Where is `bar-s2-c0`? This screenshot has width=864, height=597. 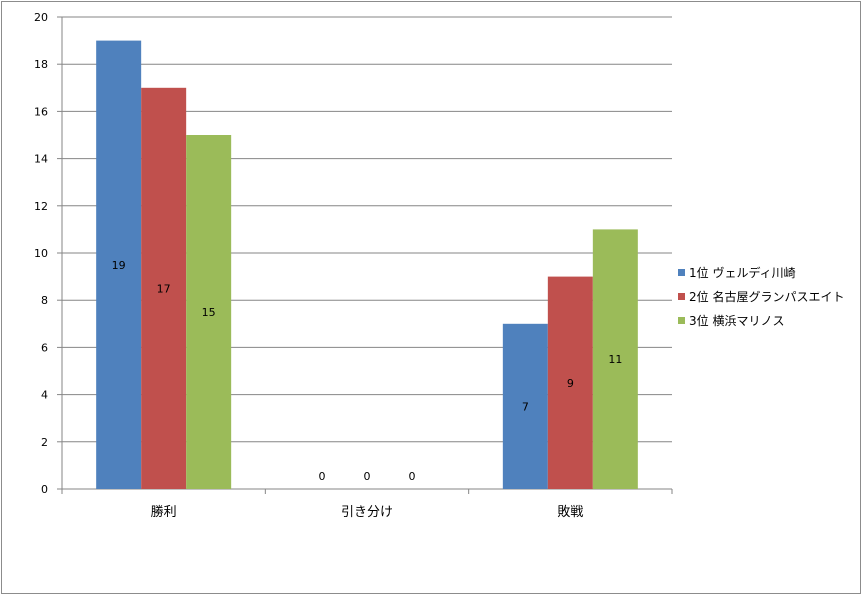
bar-s2-c0 is located at coordinates (209, 312).